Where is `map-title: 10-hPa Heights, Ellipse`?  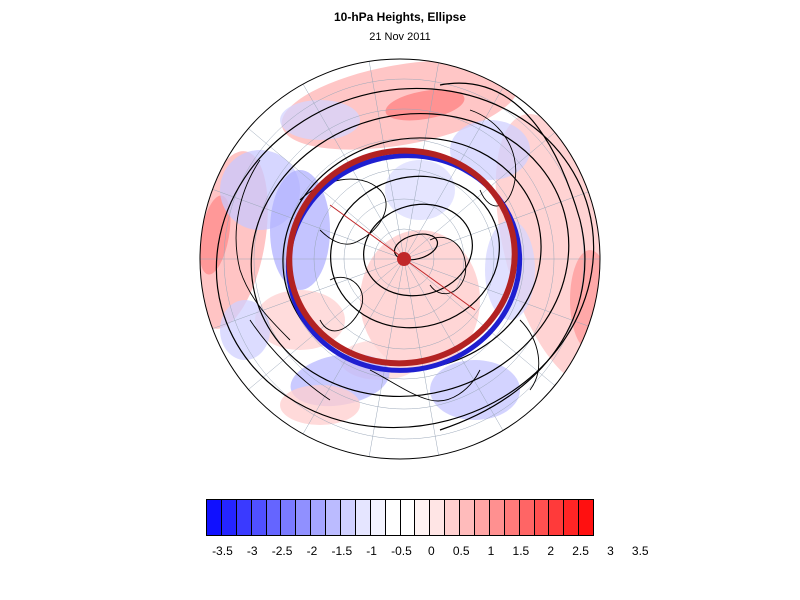 map-title: 10-hPa Heights, Ellipse is located at coordinates (400, 17).